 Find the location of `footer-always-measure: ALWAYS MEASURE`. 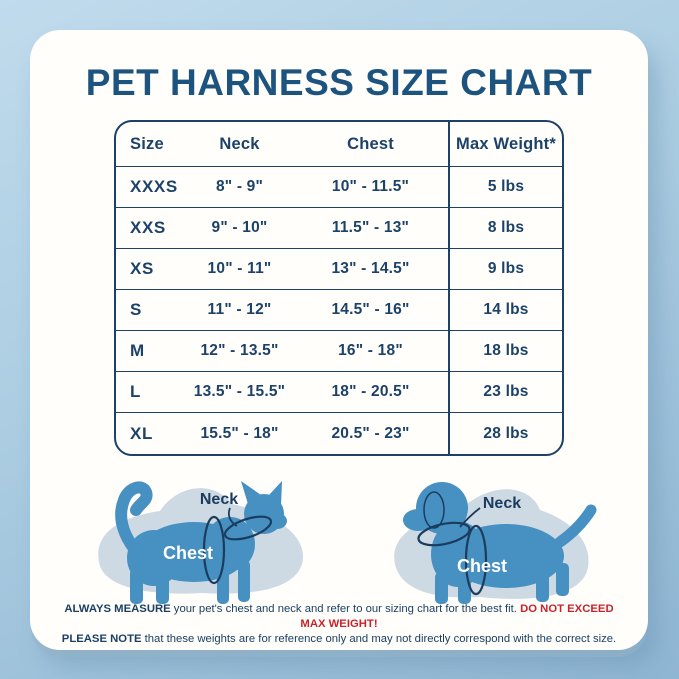

footer-always-measure: ALWAYS MEASURE is located at coordinates (117, 609).